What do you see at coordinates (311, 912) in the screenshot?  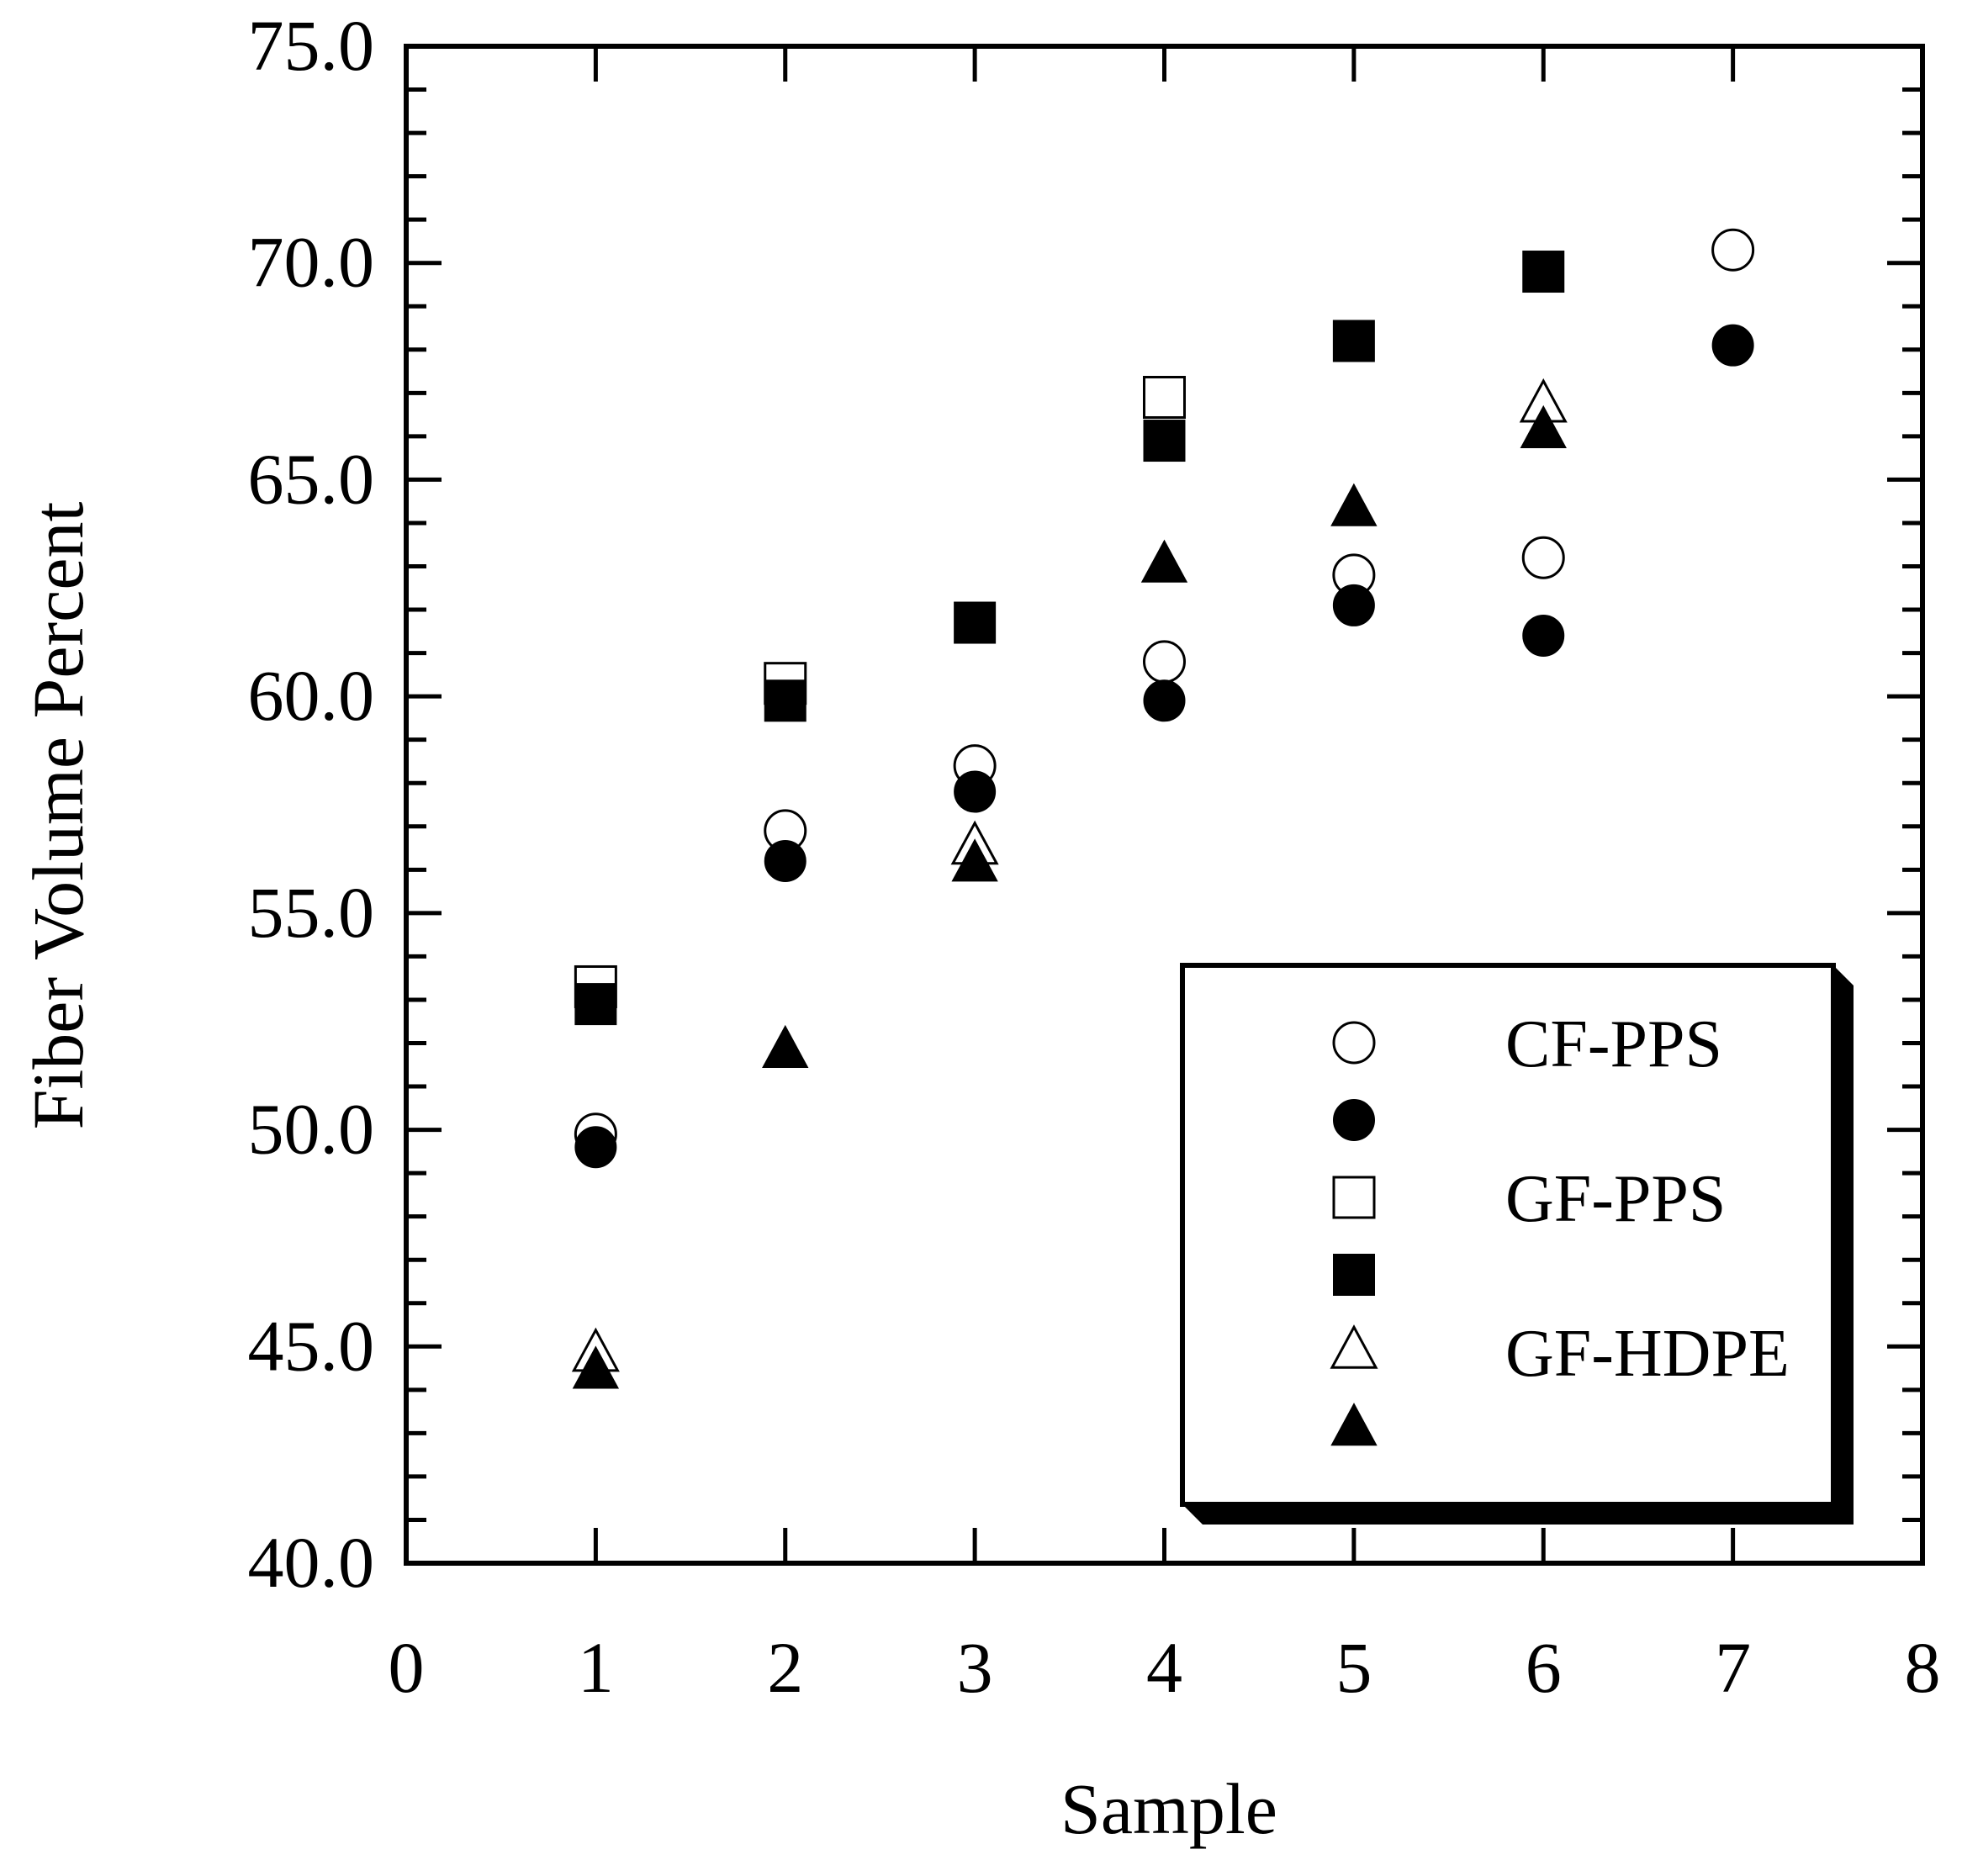 I see `y-tick-label: 55.0` at bounding box center [311, 912].